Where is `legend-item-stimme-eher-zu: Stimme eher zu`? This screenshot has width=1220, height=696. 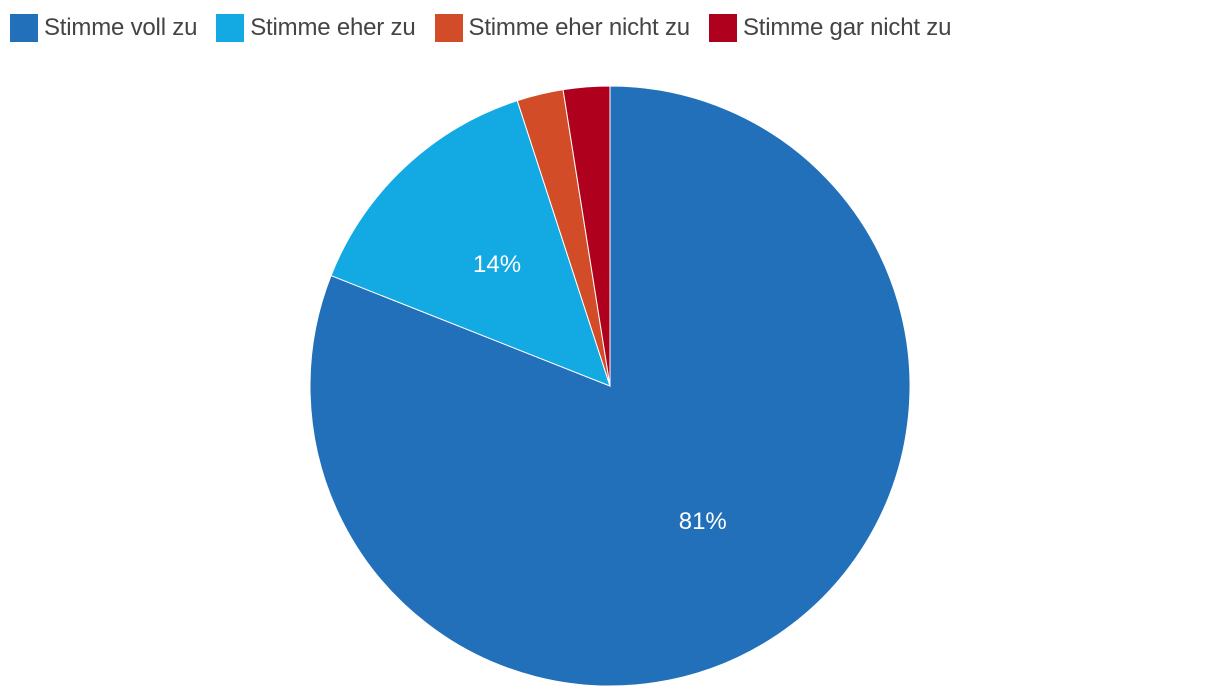
legend-item-stimme-eher-zu: Stimme eher zu is located at coordinates (316, 28).